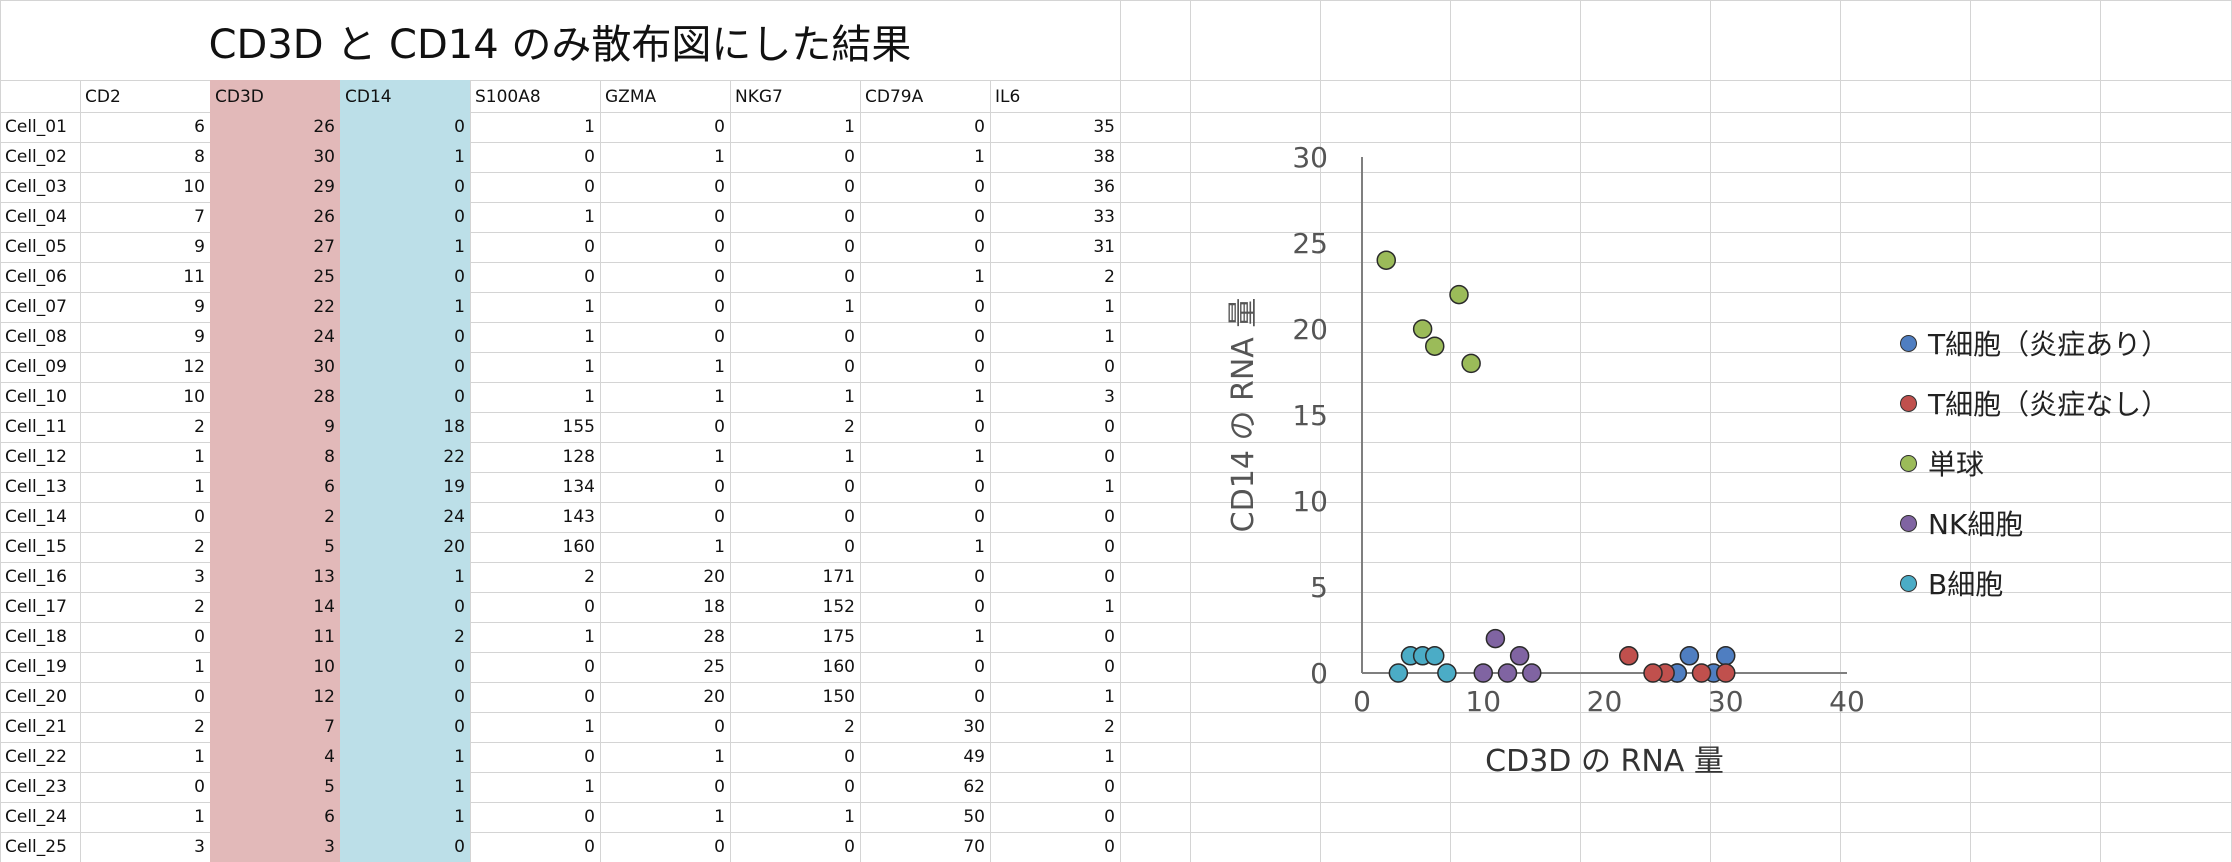 Image resolution: width=2232 pixels, height=862 pixels. I want to click on table-cell: 18, so click(454, 427).